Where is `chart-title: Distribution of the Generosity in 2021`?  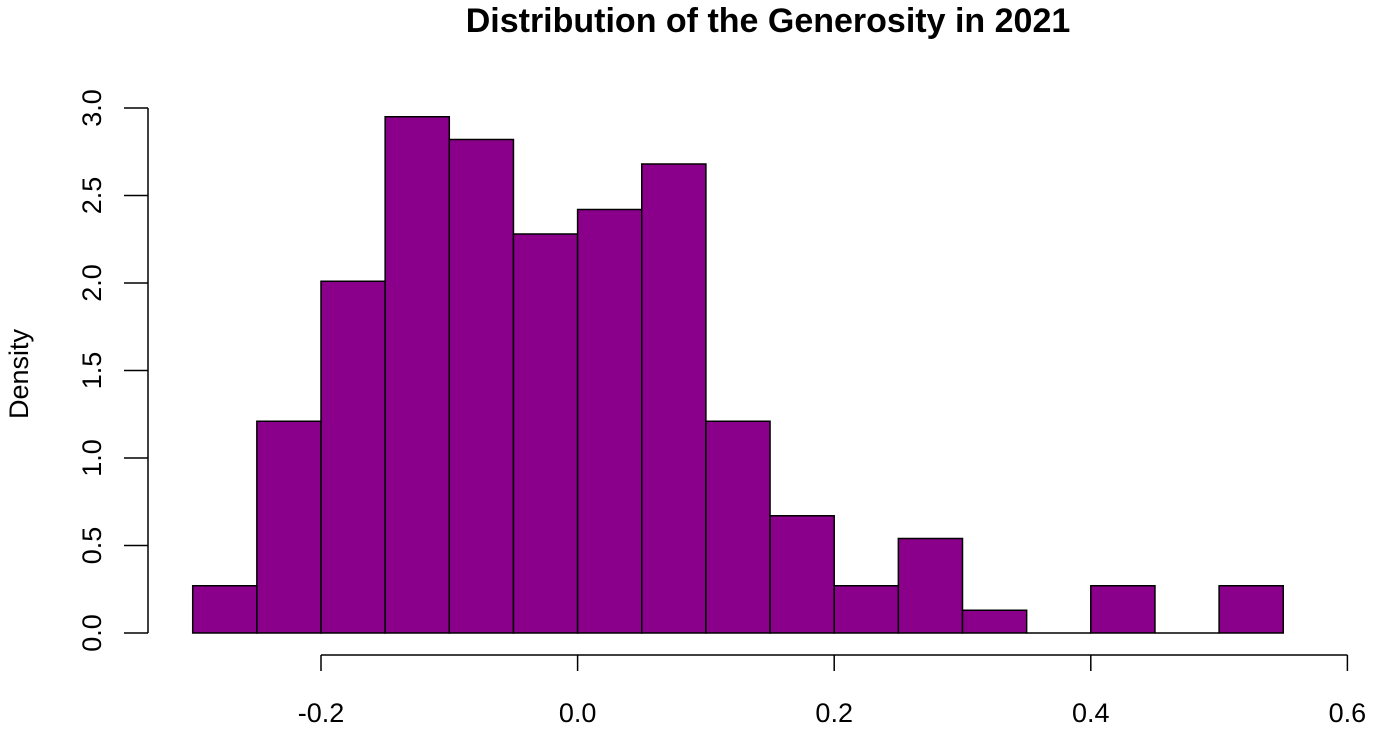 chart-title: Distribution of the Generosity in 2021 is located at coordinates (768, 21).